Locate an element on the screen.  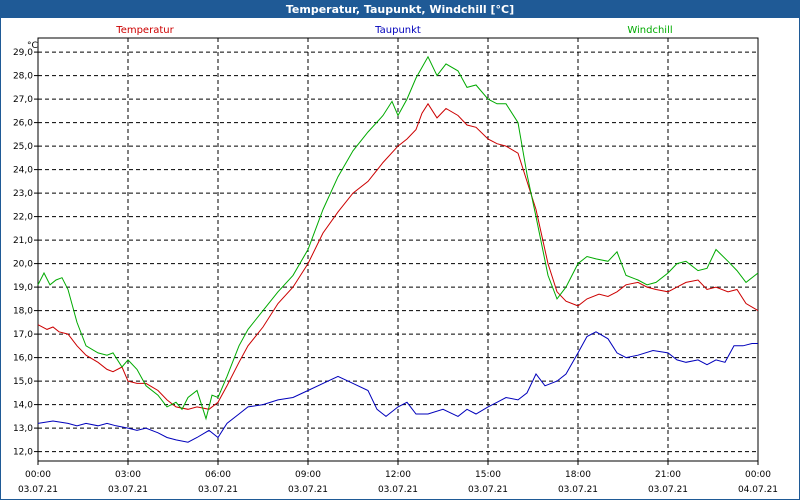
y-tick-label: 28,0 is located at coordinates (23, 77).